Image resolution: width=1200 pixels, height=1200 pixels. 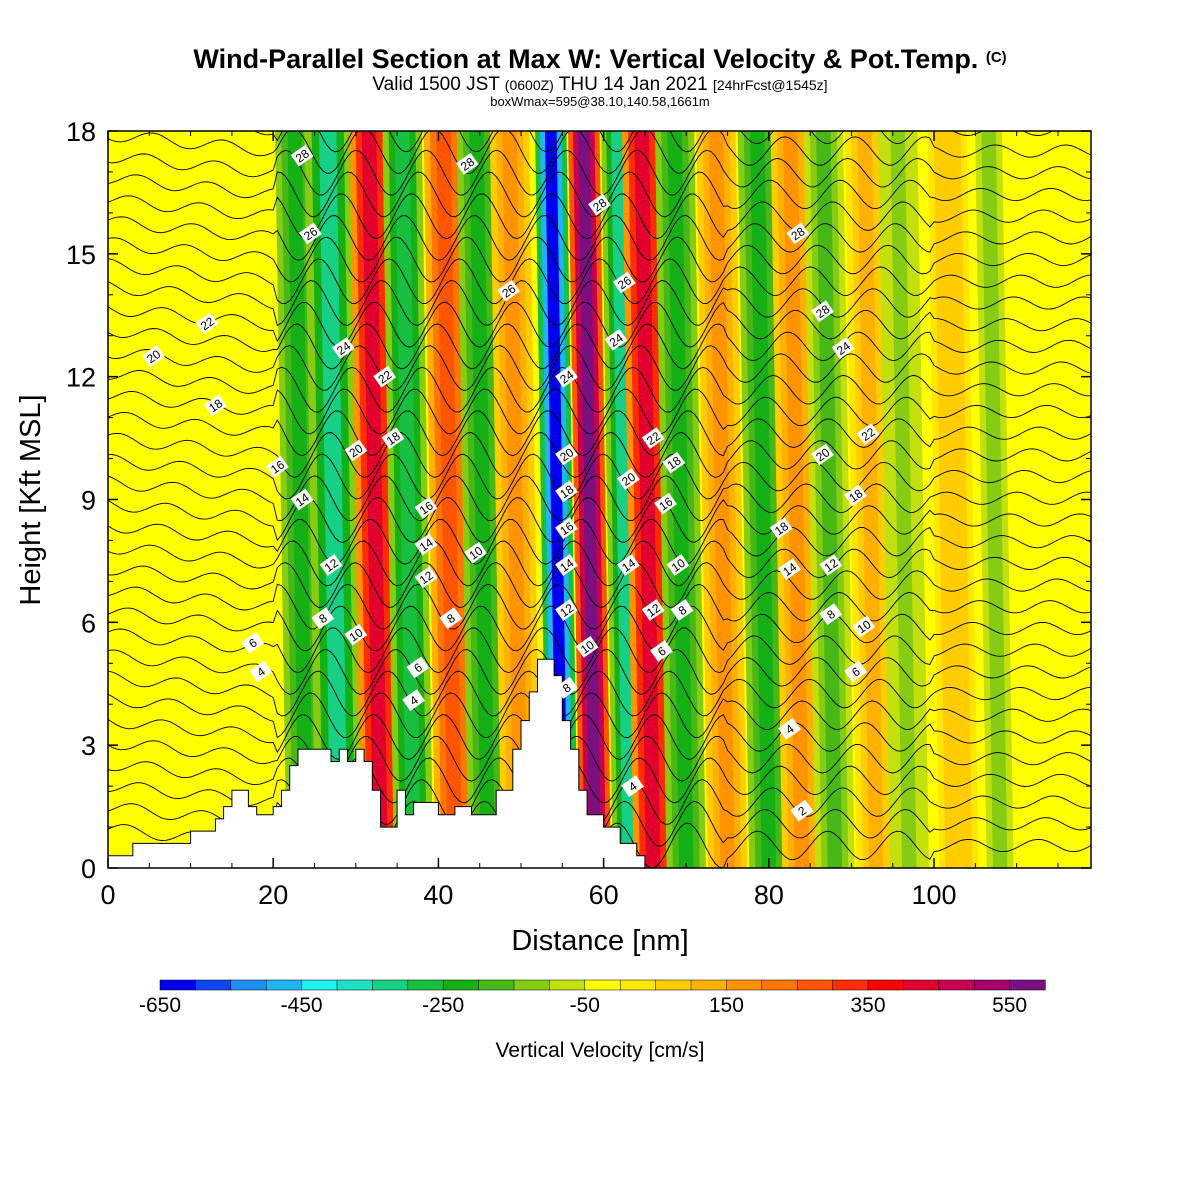 I want to click on contour-label-27: 16, so click(x=277, y=466).